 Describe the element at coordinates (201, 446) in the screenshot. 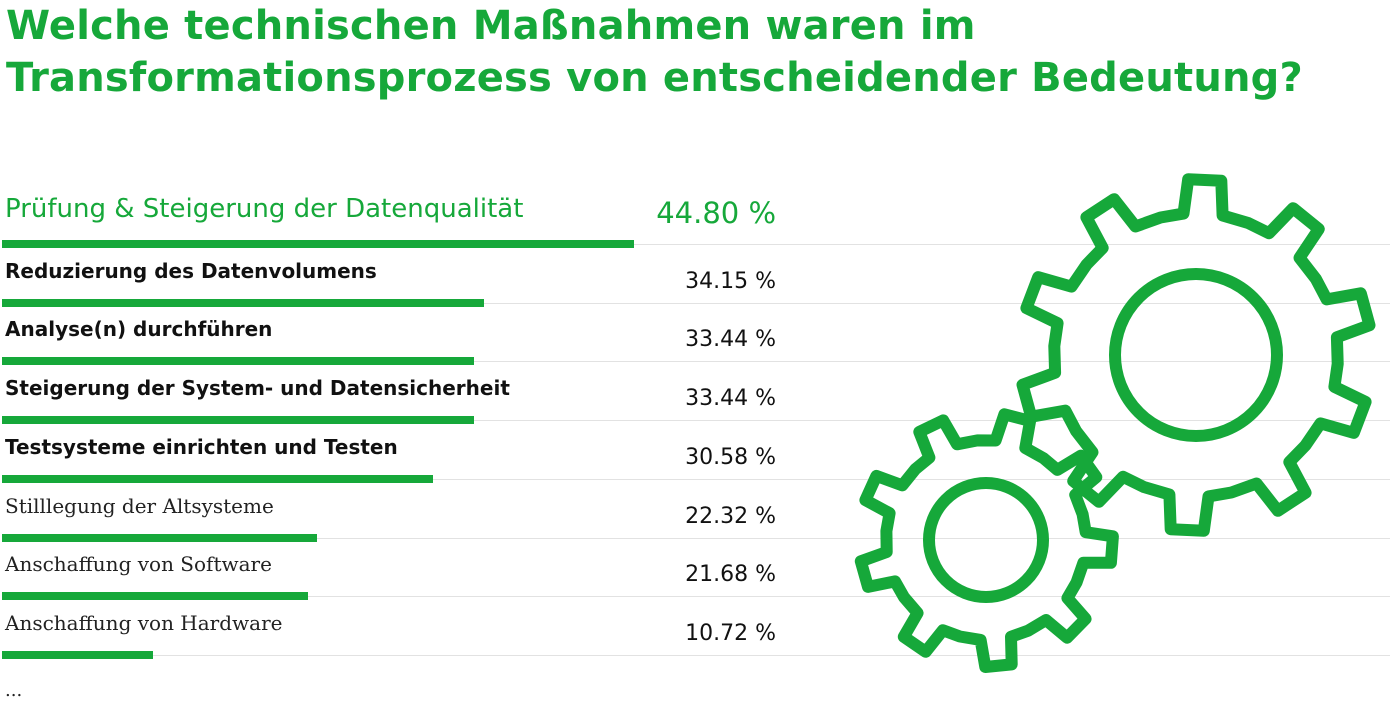

I see `bar-label: Testsysteme einrichten und Testen` at that location.